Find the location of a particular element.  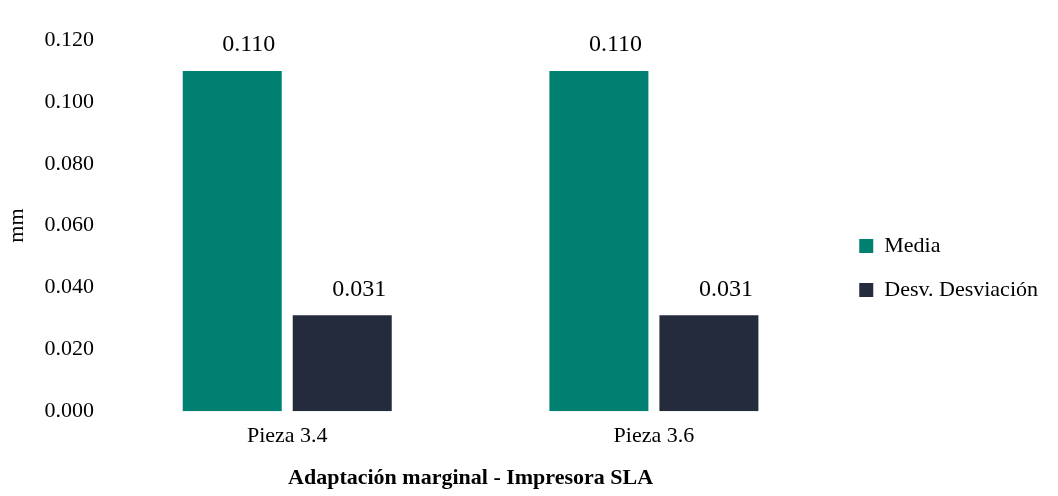

legend-label: Desv. Desviación is located at coordinates (961, 288).